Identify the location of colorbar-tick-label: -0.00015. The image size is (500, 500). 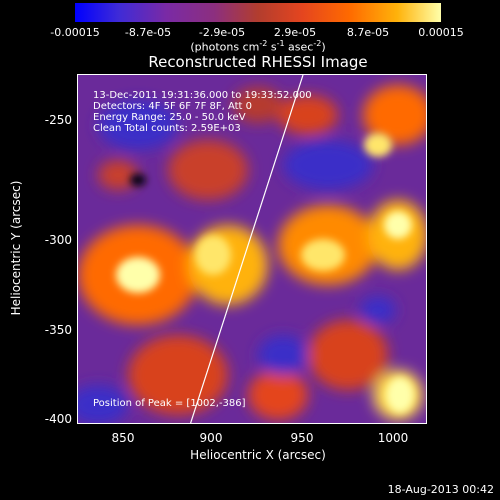
(75, 32).